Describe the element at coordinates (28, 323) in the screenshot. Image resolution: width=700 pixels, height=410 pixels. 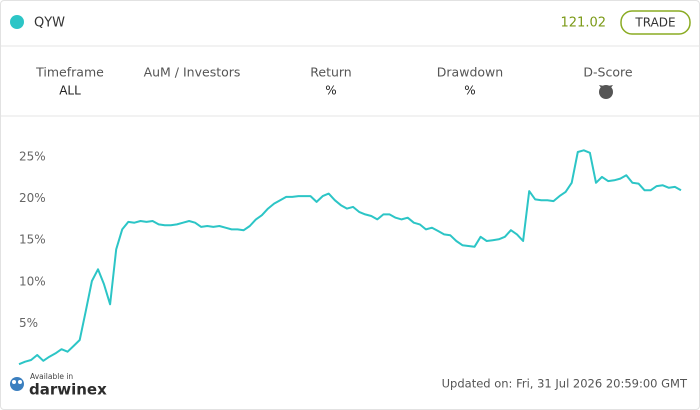
I see `y-tick-label: 5%` at that location.